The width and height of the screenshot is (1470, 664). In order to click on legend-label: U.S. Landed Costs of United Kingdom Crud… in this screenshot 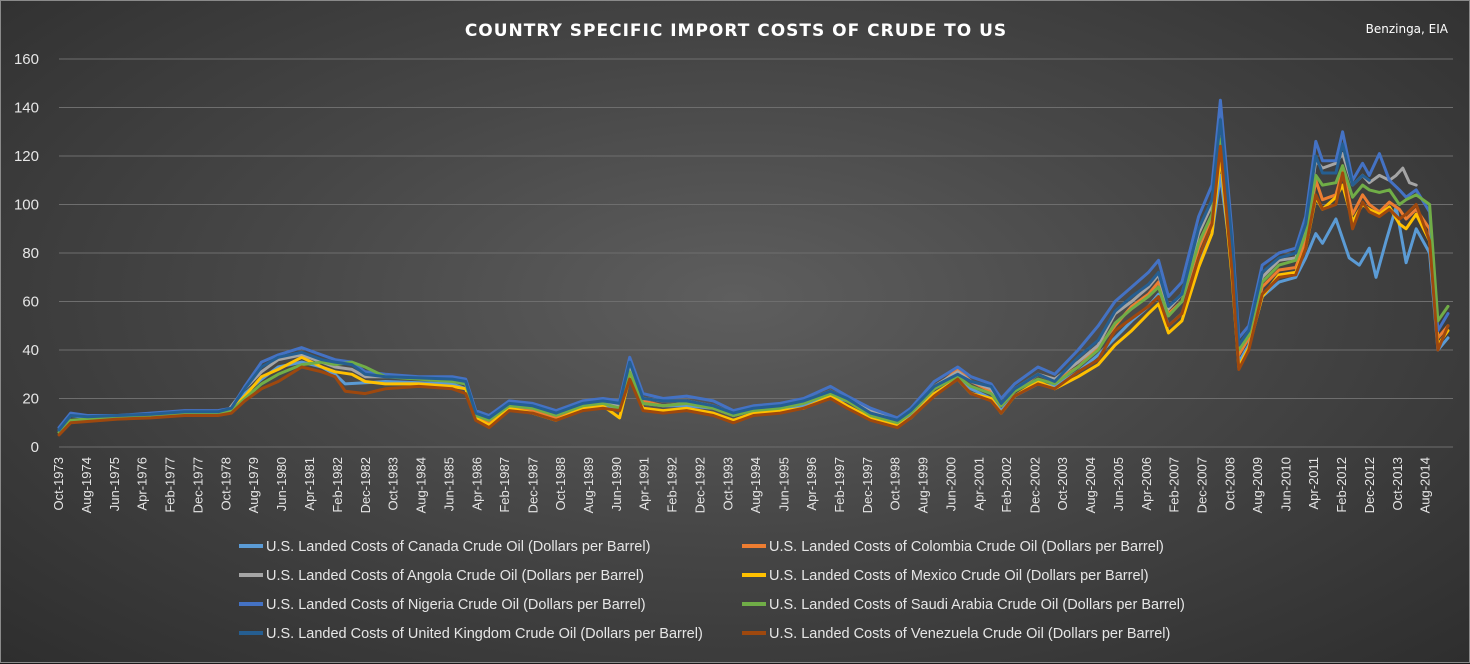, I will do `click(484, 634)`.